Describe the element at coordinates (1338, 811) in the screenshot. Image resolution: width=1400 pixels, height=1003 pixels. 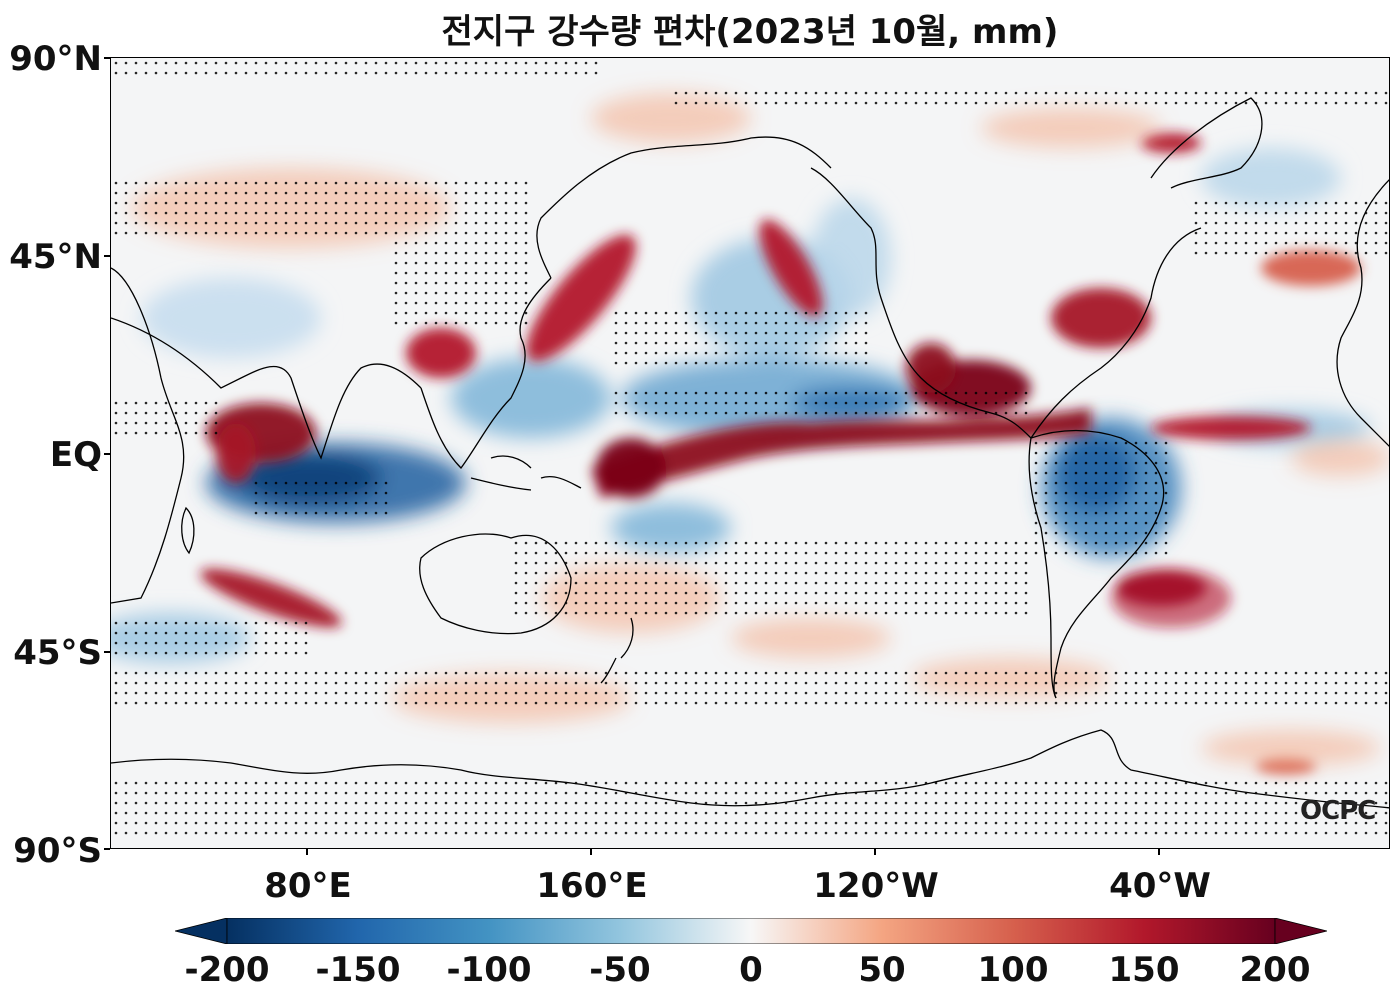
I see `ocpc-watermark: OCPC` at that location.